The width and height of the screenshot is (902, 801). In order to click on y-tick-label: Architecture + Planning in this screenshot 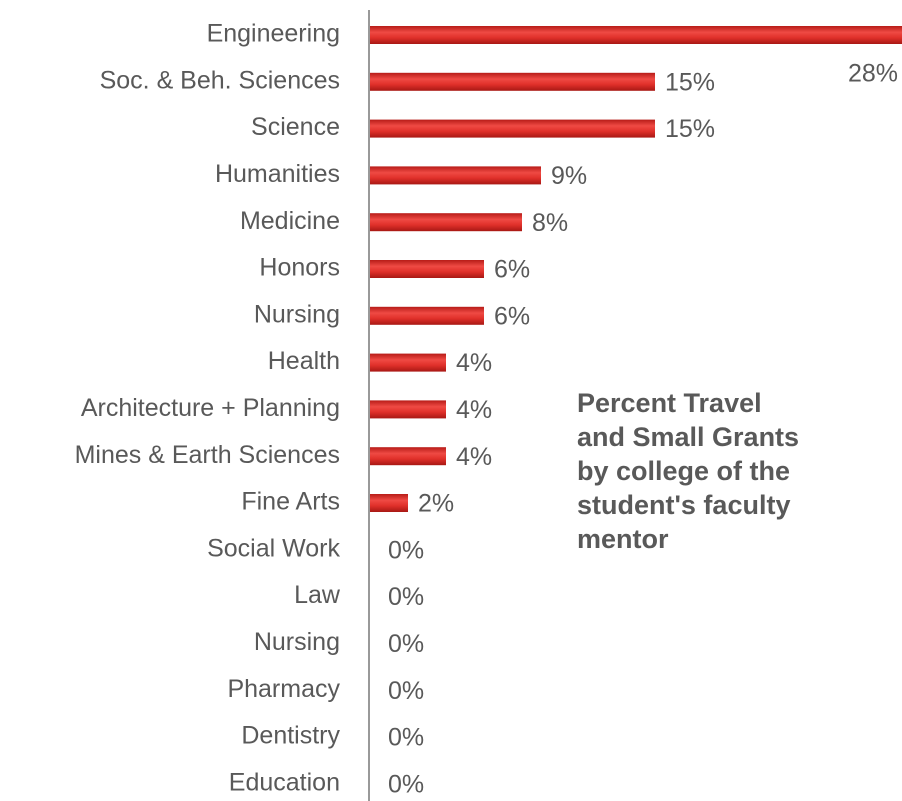, I will do `click(210, 408)`.